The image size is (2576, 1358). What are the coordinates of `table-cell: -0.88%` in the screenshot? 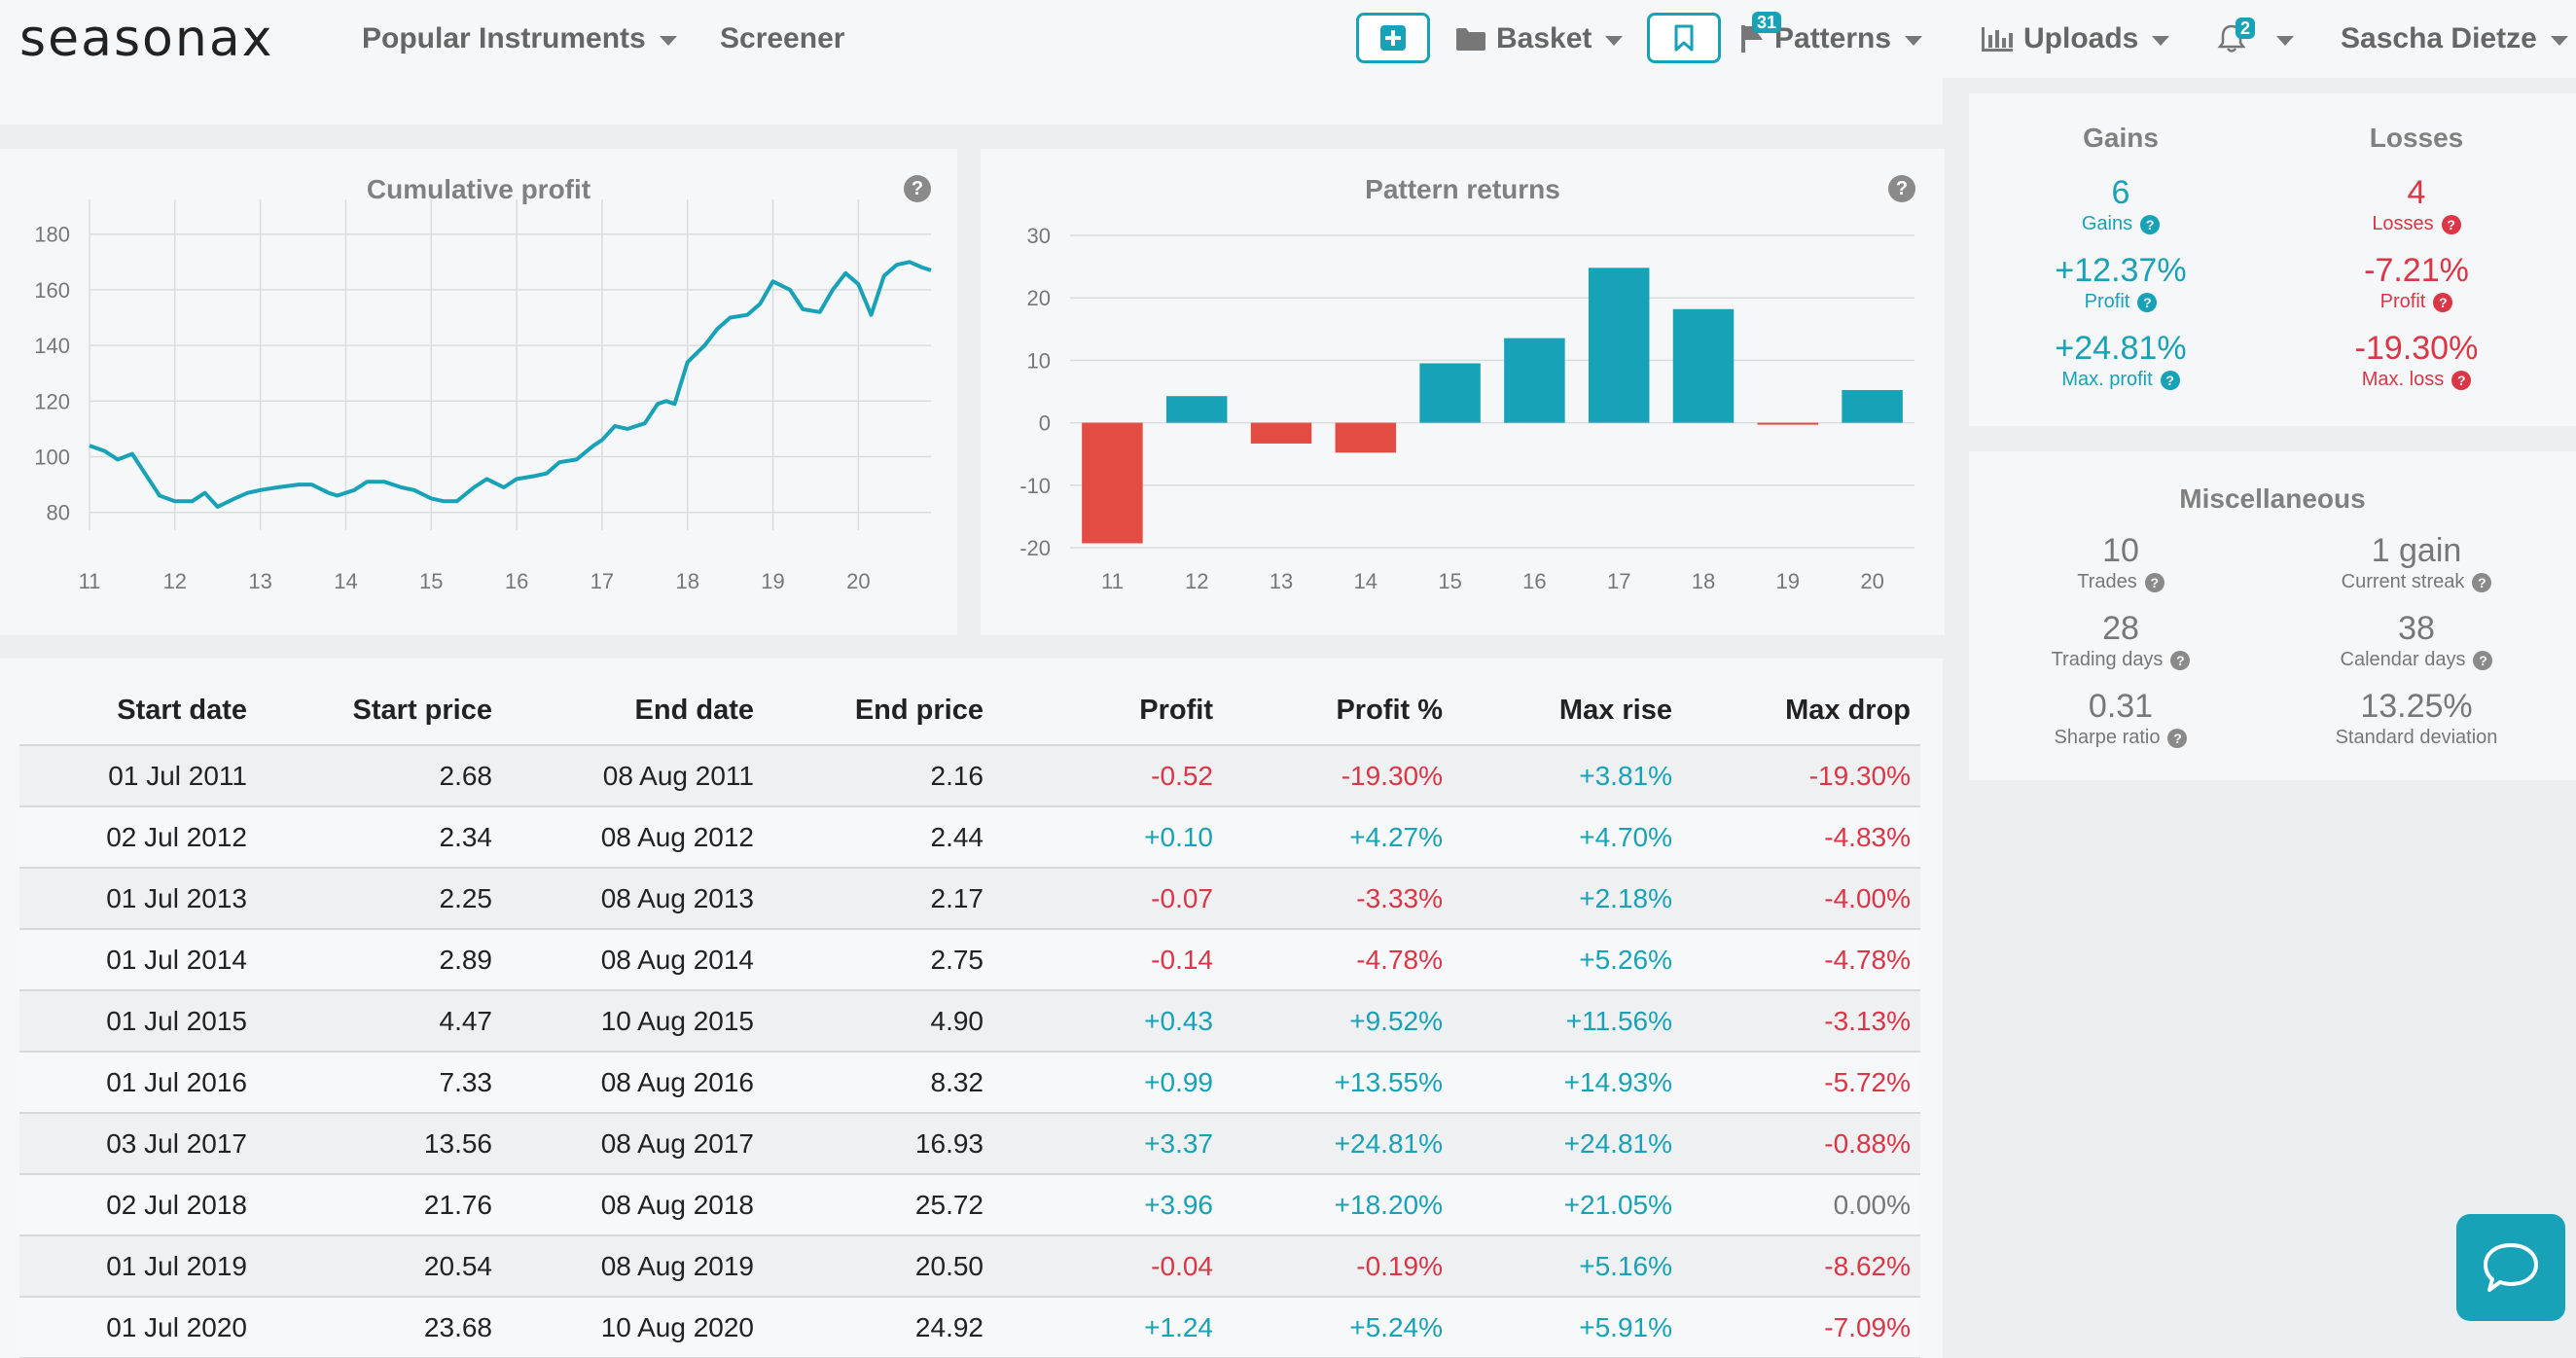 It's located at (1801, 1144).